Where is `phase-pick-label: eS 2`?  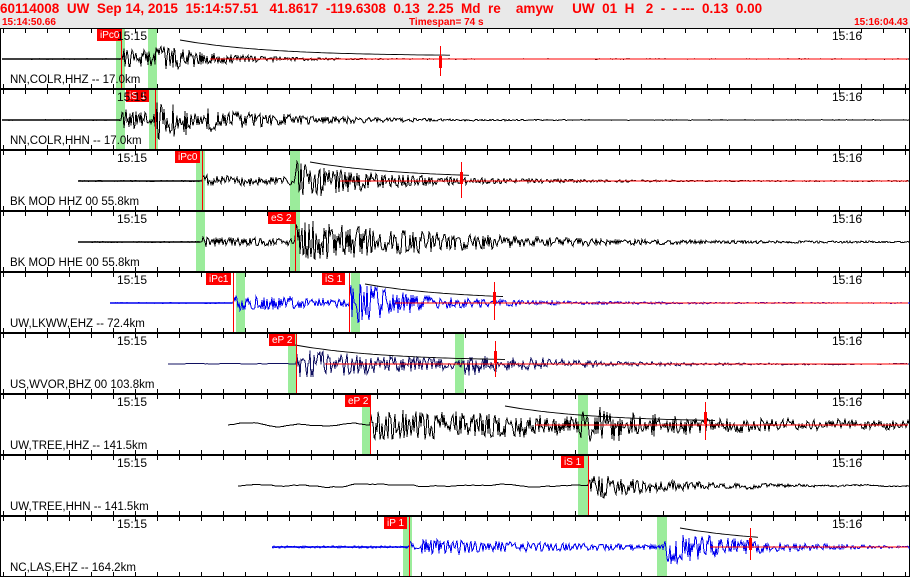
phase-pick-label: eS 2 is located at coordinates (281, 218).